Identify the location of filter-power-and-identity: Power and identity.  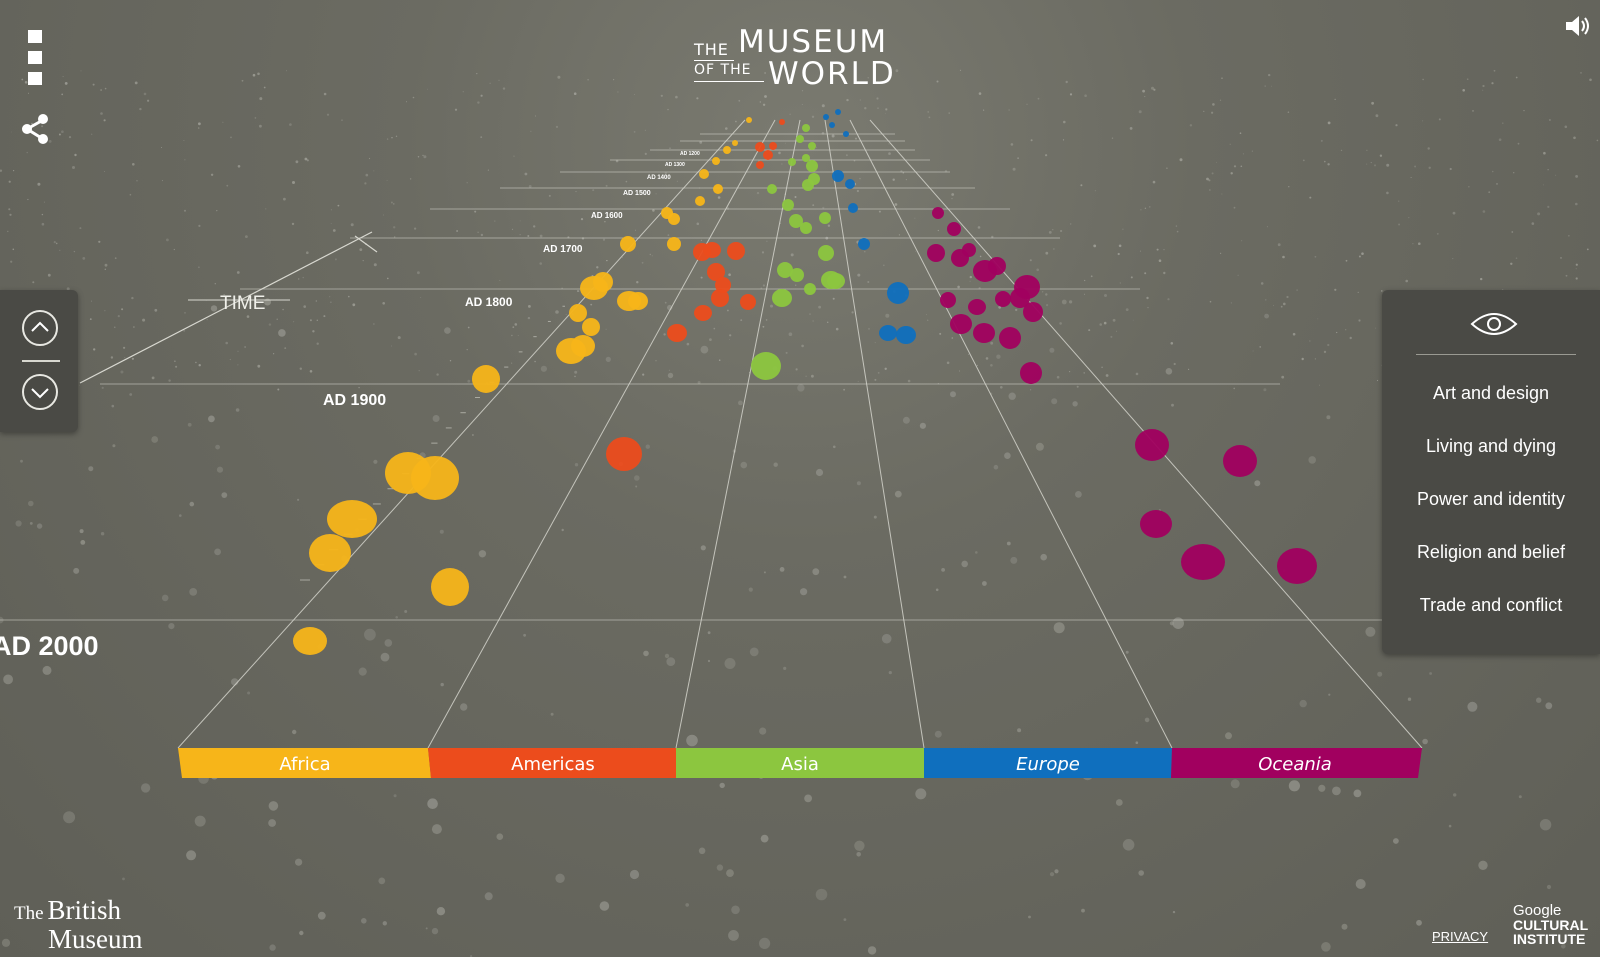
(1491, 499).